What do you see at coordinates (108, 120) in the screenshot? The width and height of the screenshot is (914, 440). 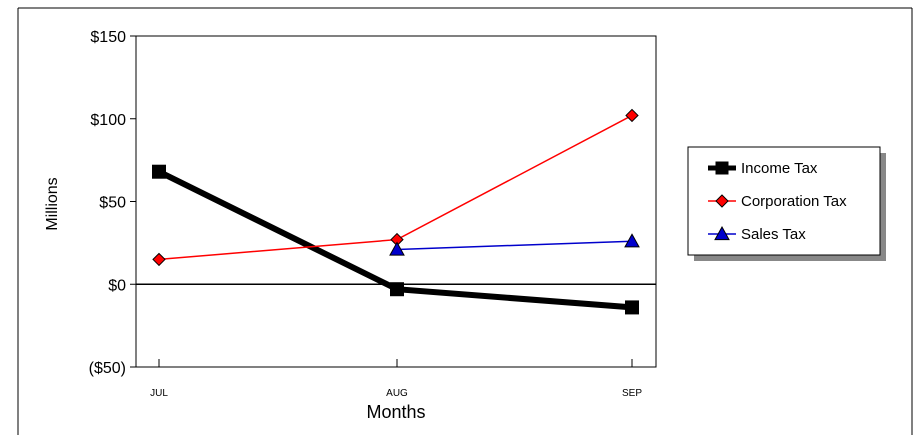 I see `y-tick-label: $100` at bounding box center [108, 120].